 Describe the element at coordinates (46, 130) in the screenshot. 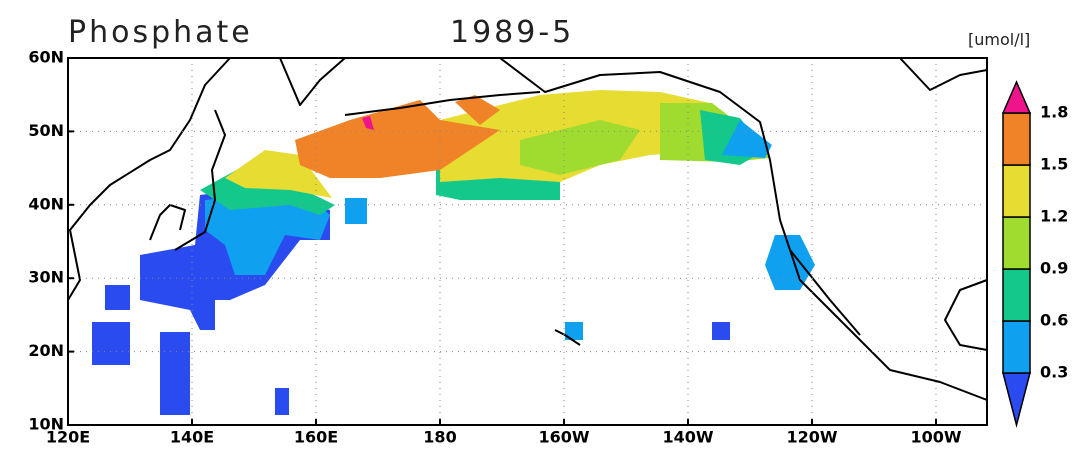

I see `lat-label: 50N` at that location.